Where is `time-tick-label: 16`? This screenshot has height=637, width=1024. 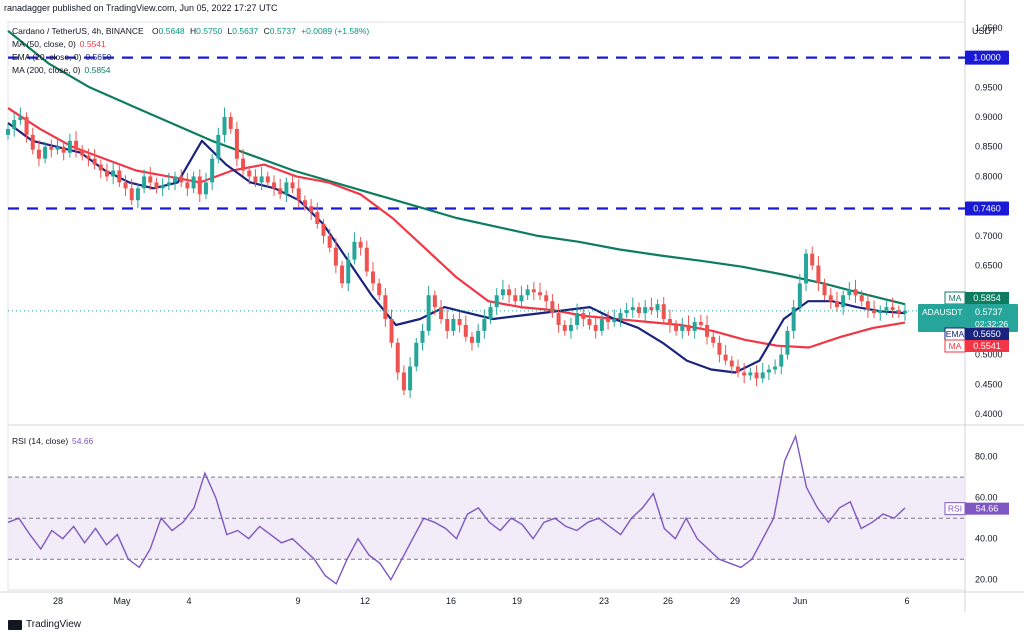
time-tick-label: 16 is located at coordinates (451, 601).